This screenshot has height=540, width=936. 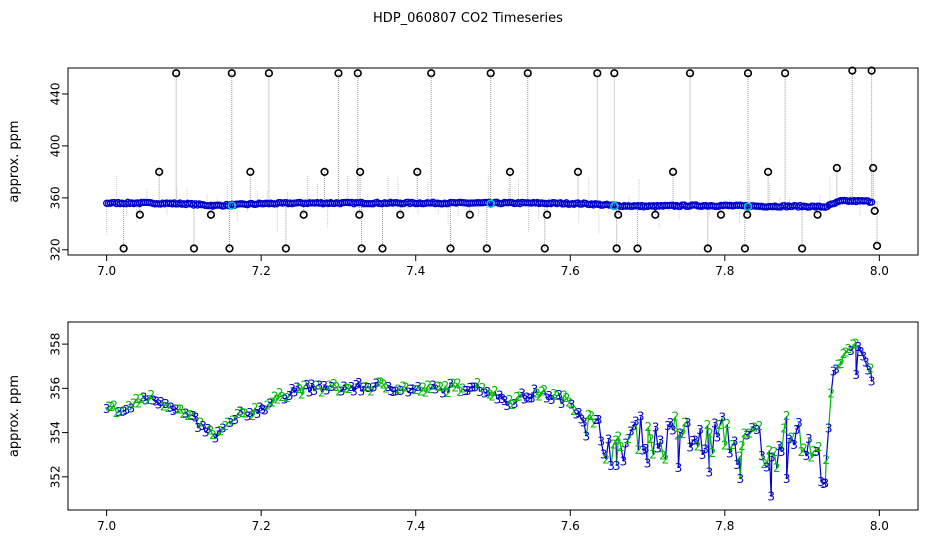 I want to click on figure-title: HDP_060807 CO2 Timeseries, so click(x=468, y=18).